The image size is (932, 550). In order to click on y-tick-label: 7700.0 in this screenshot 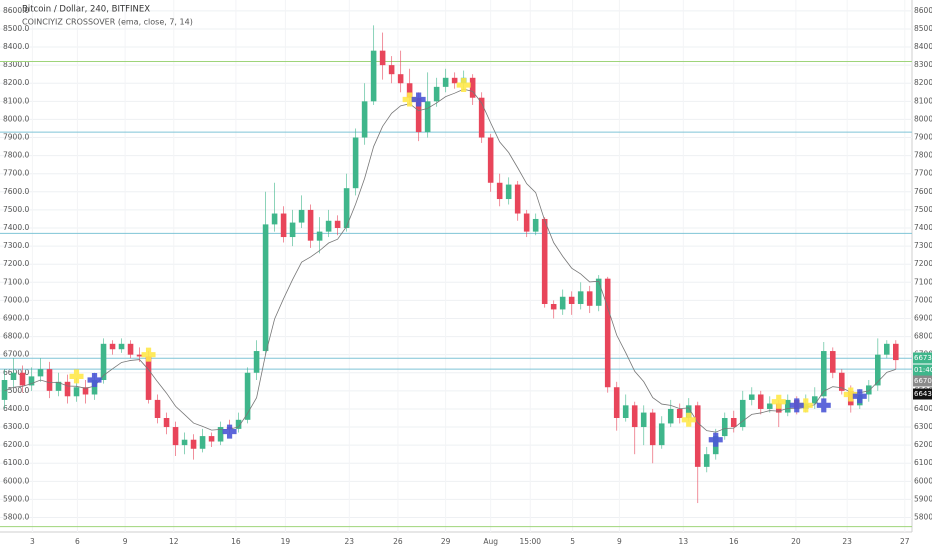, I will do `click(923, 173)`.